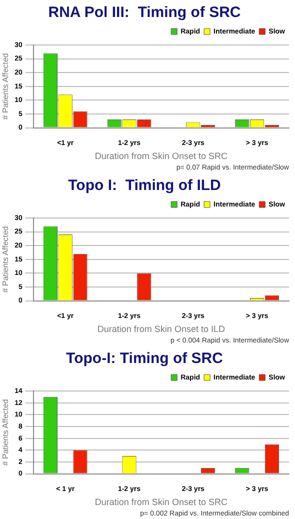 Image resolution: width=295 pixels, height=519 pixels. What do you see at coordinates (145, 359) in the screenshot?
I see `chart-title: Topo-I: Timing of SRC` at bounding box center [145, 359].